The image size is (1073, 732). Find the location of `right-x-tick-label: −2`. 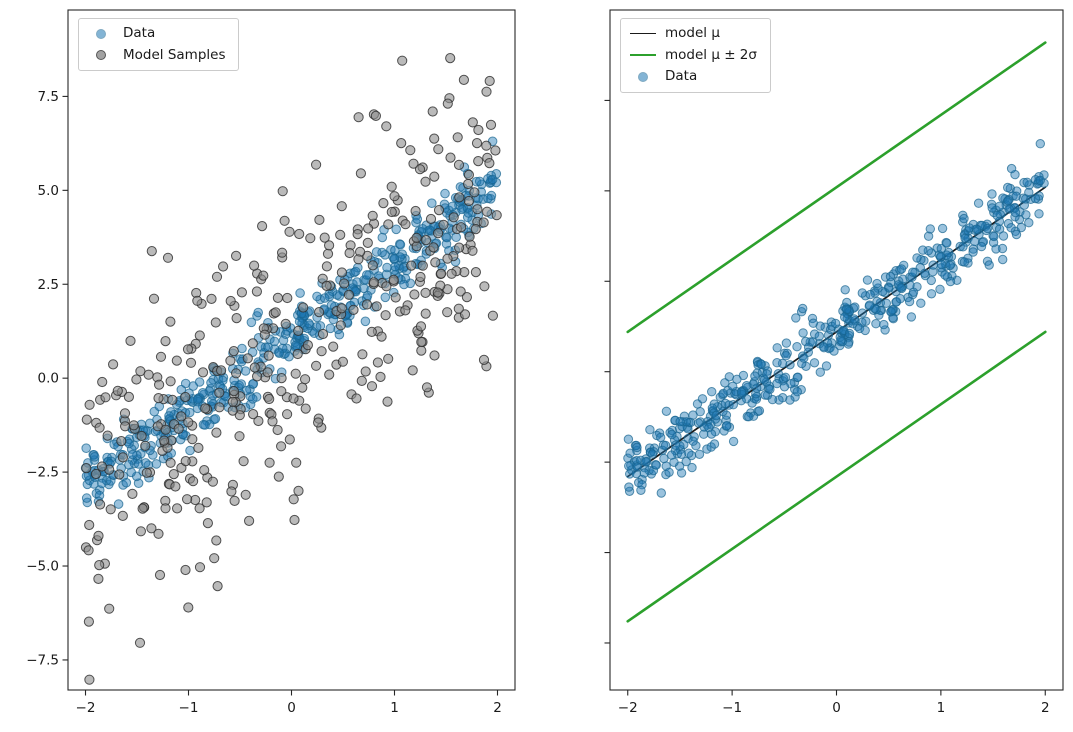

right-x-tick-label: −2 is located at coordinates (628, 708).